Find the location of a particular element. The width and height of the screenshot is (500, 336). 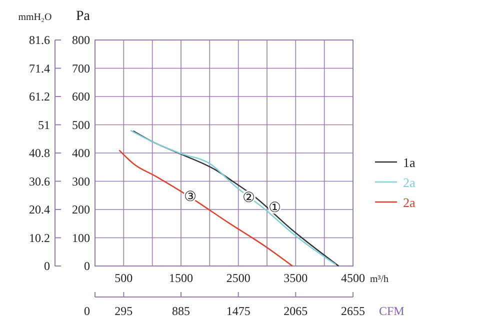

line-series is located at coordinates (206, 208).